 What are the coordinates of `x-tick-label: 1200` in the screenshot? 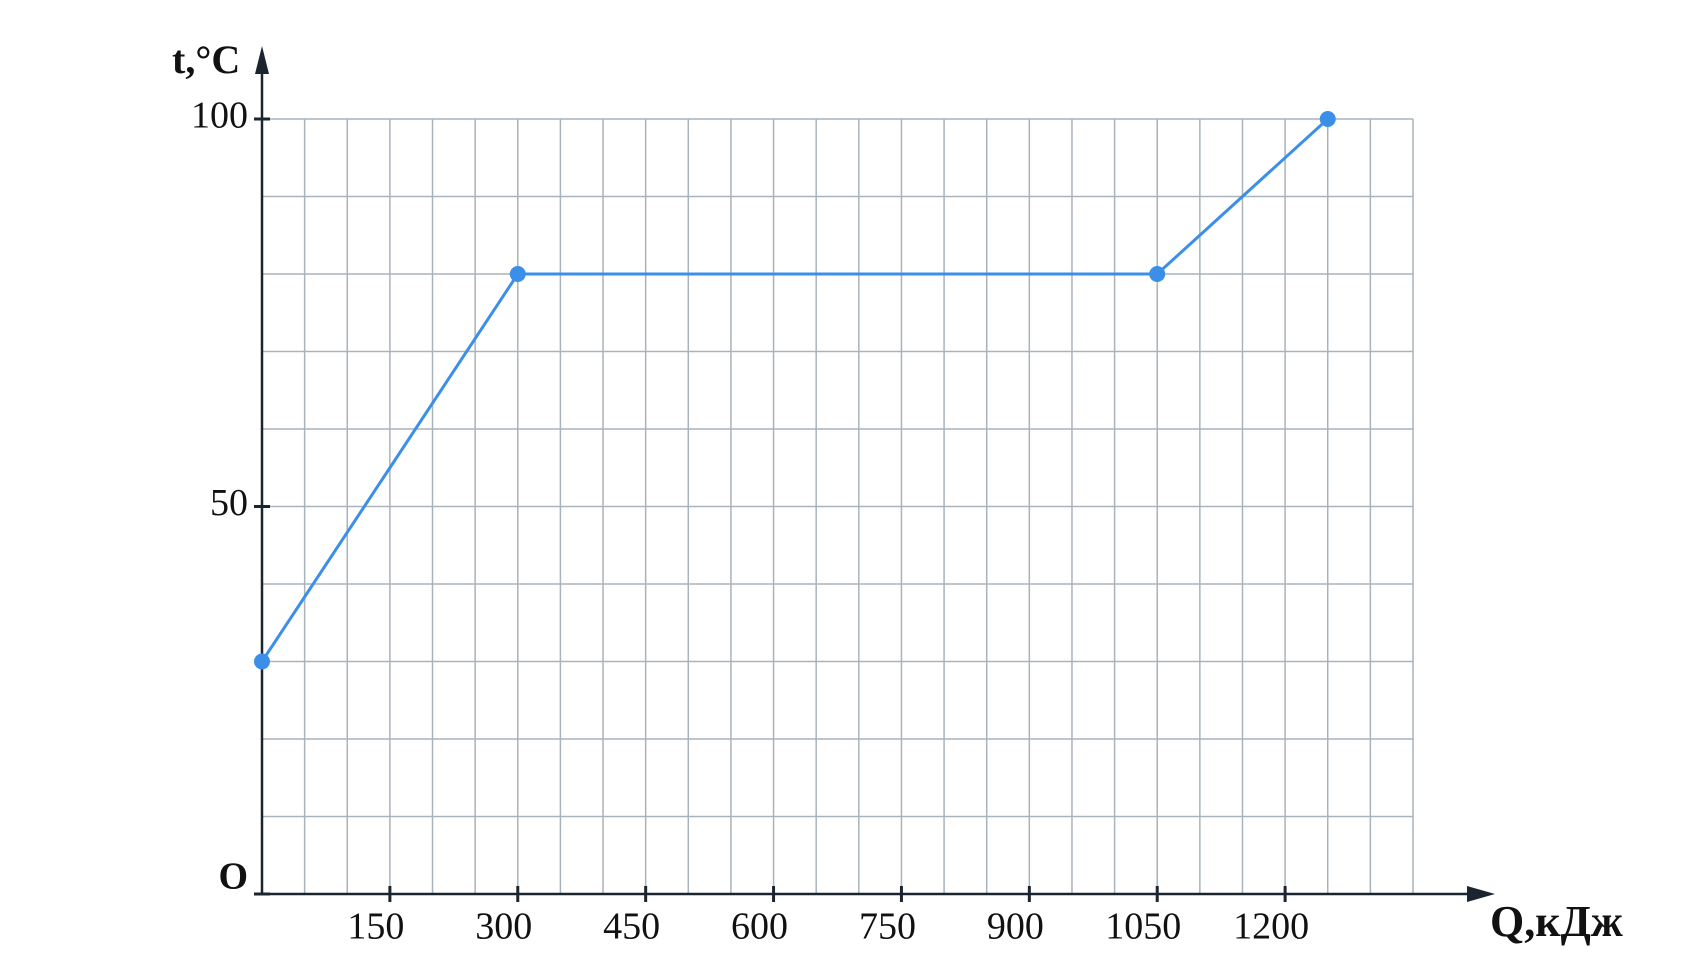 It's located at (1271, 927).